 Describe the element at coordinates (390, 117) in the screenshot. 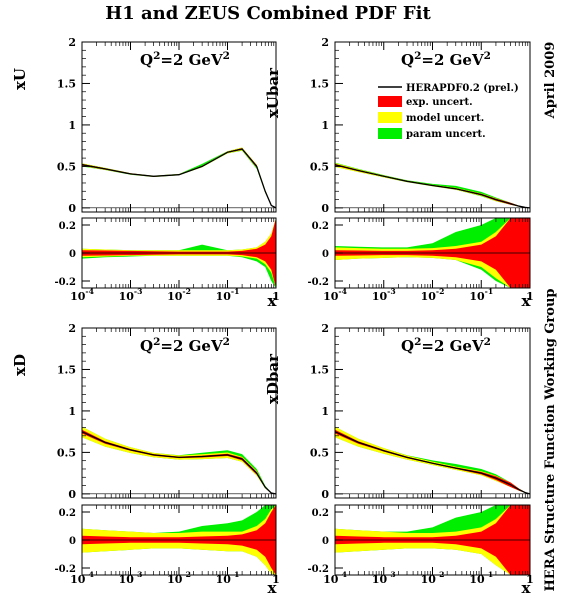

I see `legend-model-swatch` at that location.